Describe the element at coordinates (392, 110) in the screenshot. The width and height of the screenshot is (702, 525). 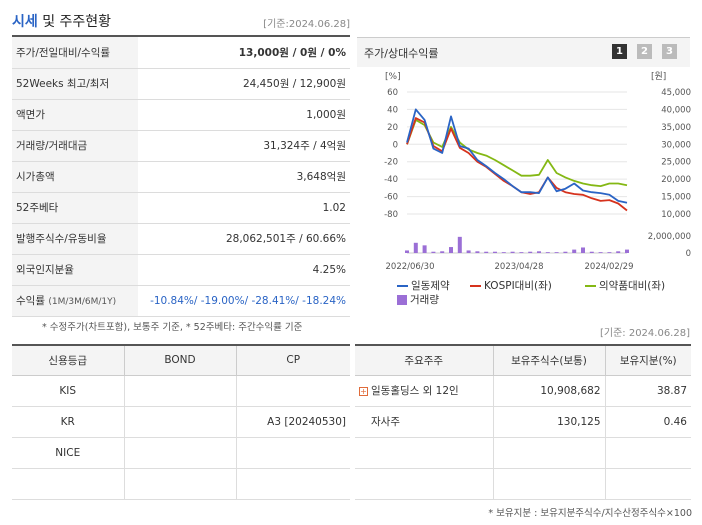
I see `y-left-tick: 40` at that location.